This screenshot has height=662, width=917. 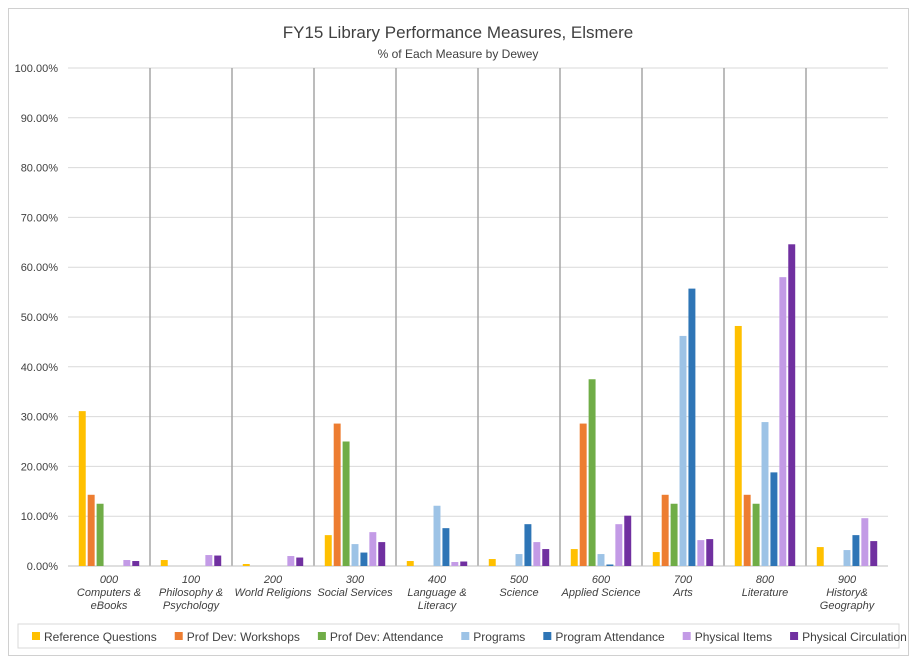 I want to click on y-tick-label: 80.00%, so click(x=40, y=169).